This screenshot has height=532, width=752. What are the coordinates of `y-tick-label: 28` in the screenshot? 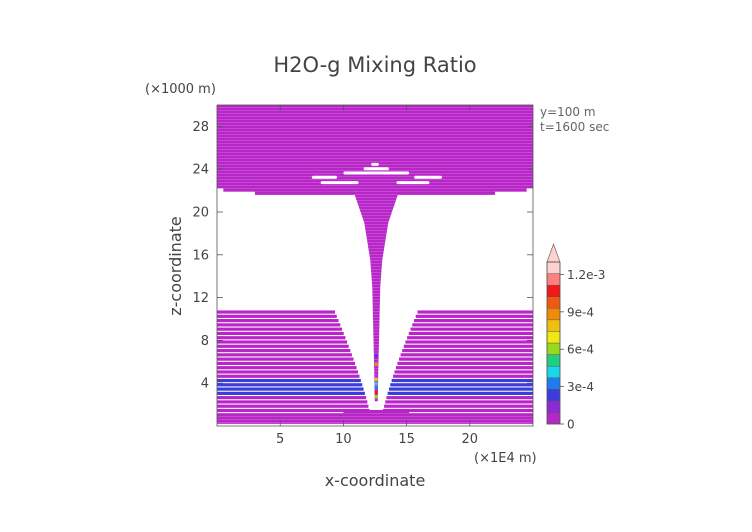 It's located at (200, 127).